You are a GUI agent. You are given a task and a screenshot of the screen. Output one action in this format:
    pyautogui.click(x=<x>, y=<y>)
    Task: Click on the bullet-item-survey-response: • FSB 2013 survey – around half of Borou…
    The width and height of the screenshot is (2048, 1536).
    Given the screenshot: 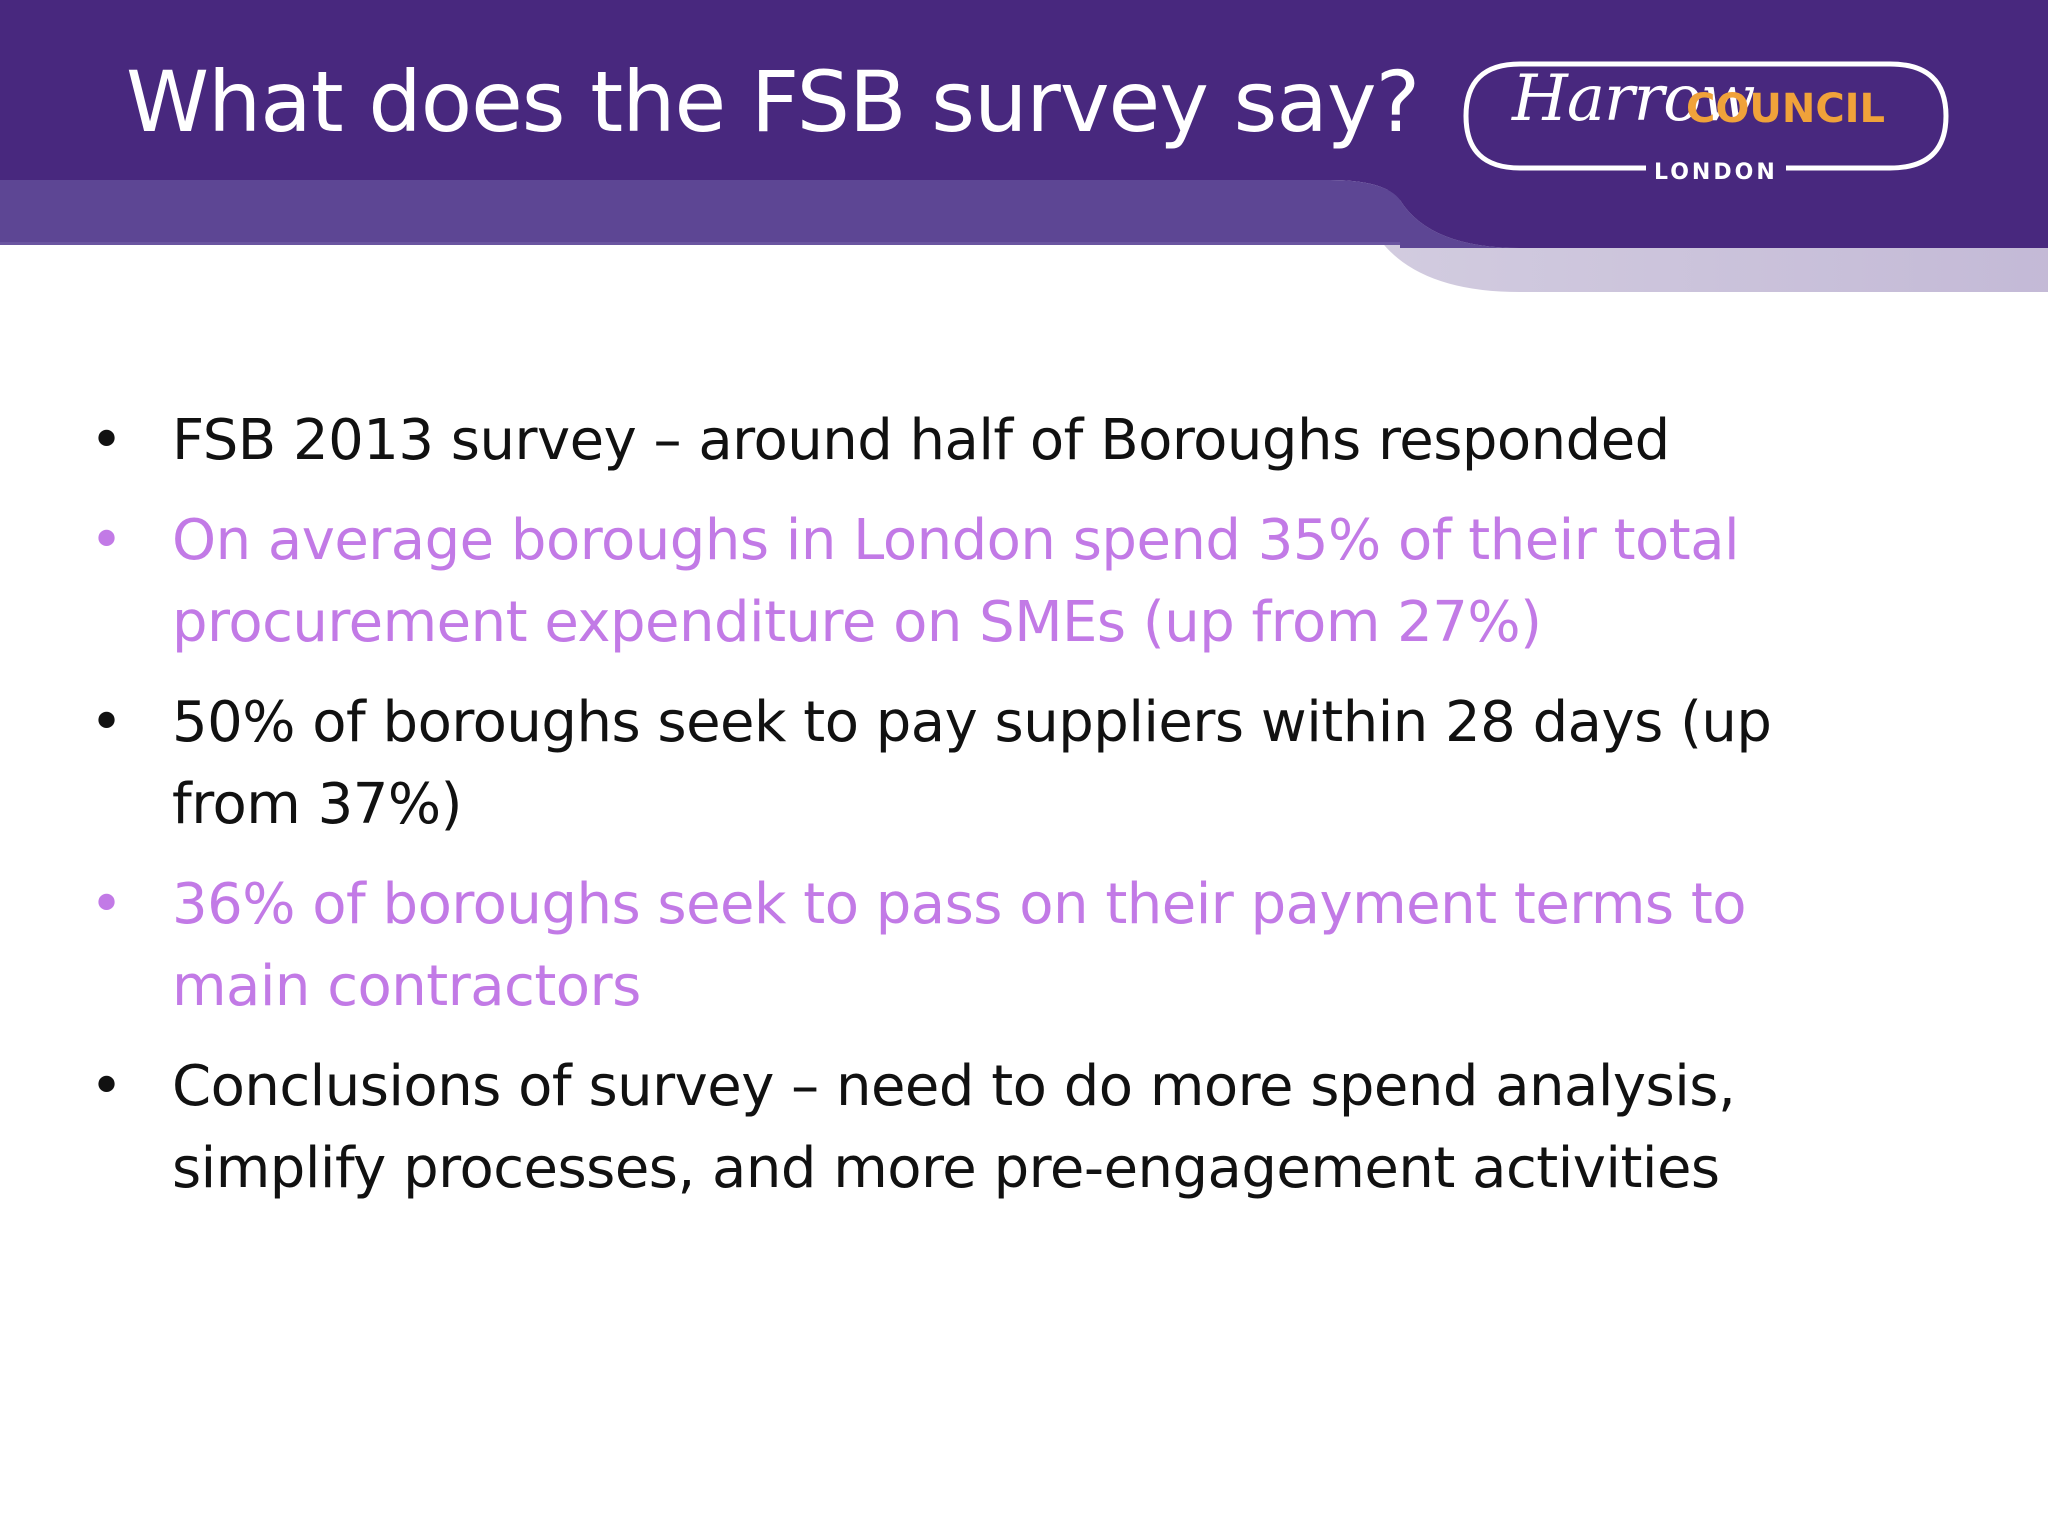 What is the action you would take?
    pyautogui.click(x=950, y=441)
    